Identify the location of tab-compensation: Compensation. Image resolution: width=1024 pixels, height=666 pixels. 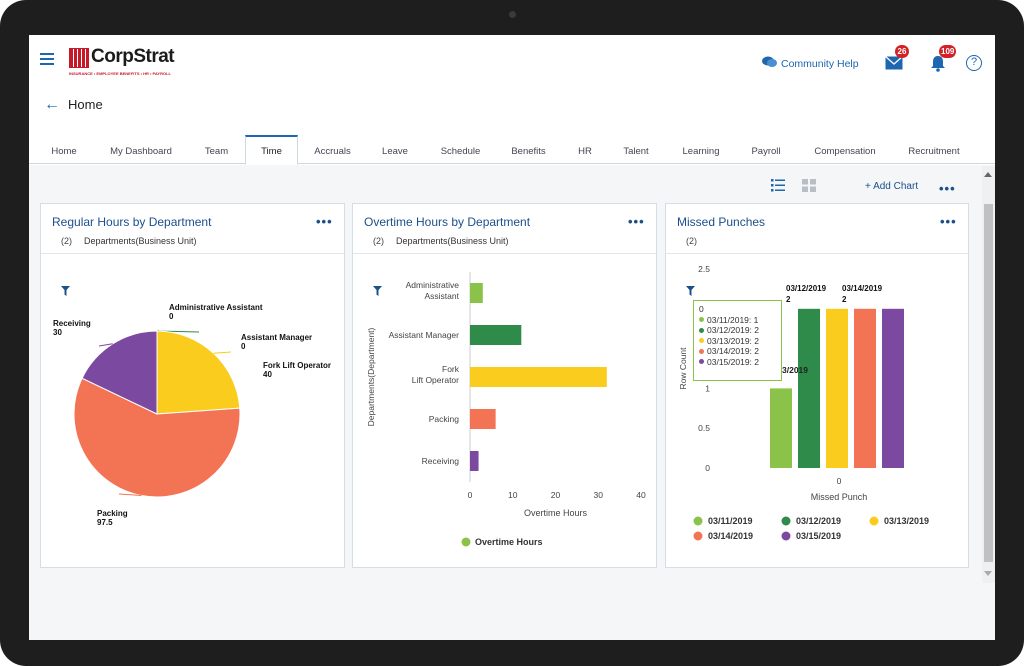
(845, 151).